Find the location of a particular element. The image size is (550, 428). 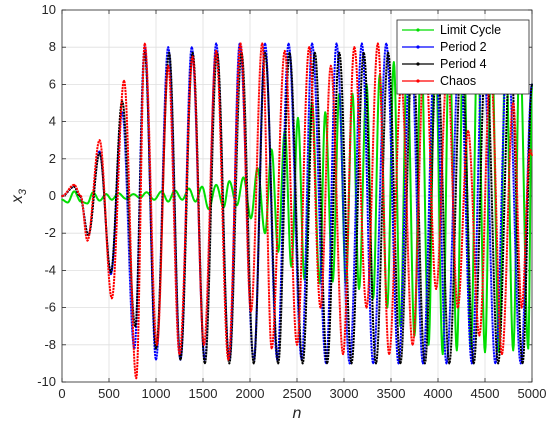

y-tick-label: 4 is located at coordinates (52, 121).